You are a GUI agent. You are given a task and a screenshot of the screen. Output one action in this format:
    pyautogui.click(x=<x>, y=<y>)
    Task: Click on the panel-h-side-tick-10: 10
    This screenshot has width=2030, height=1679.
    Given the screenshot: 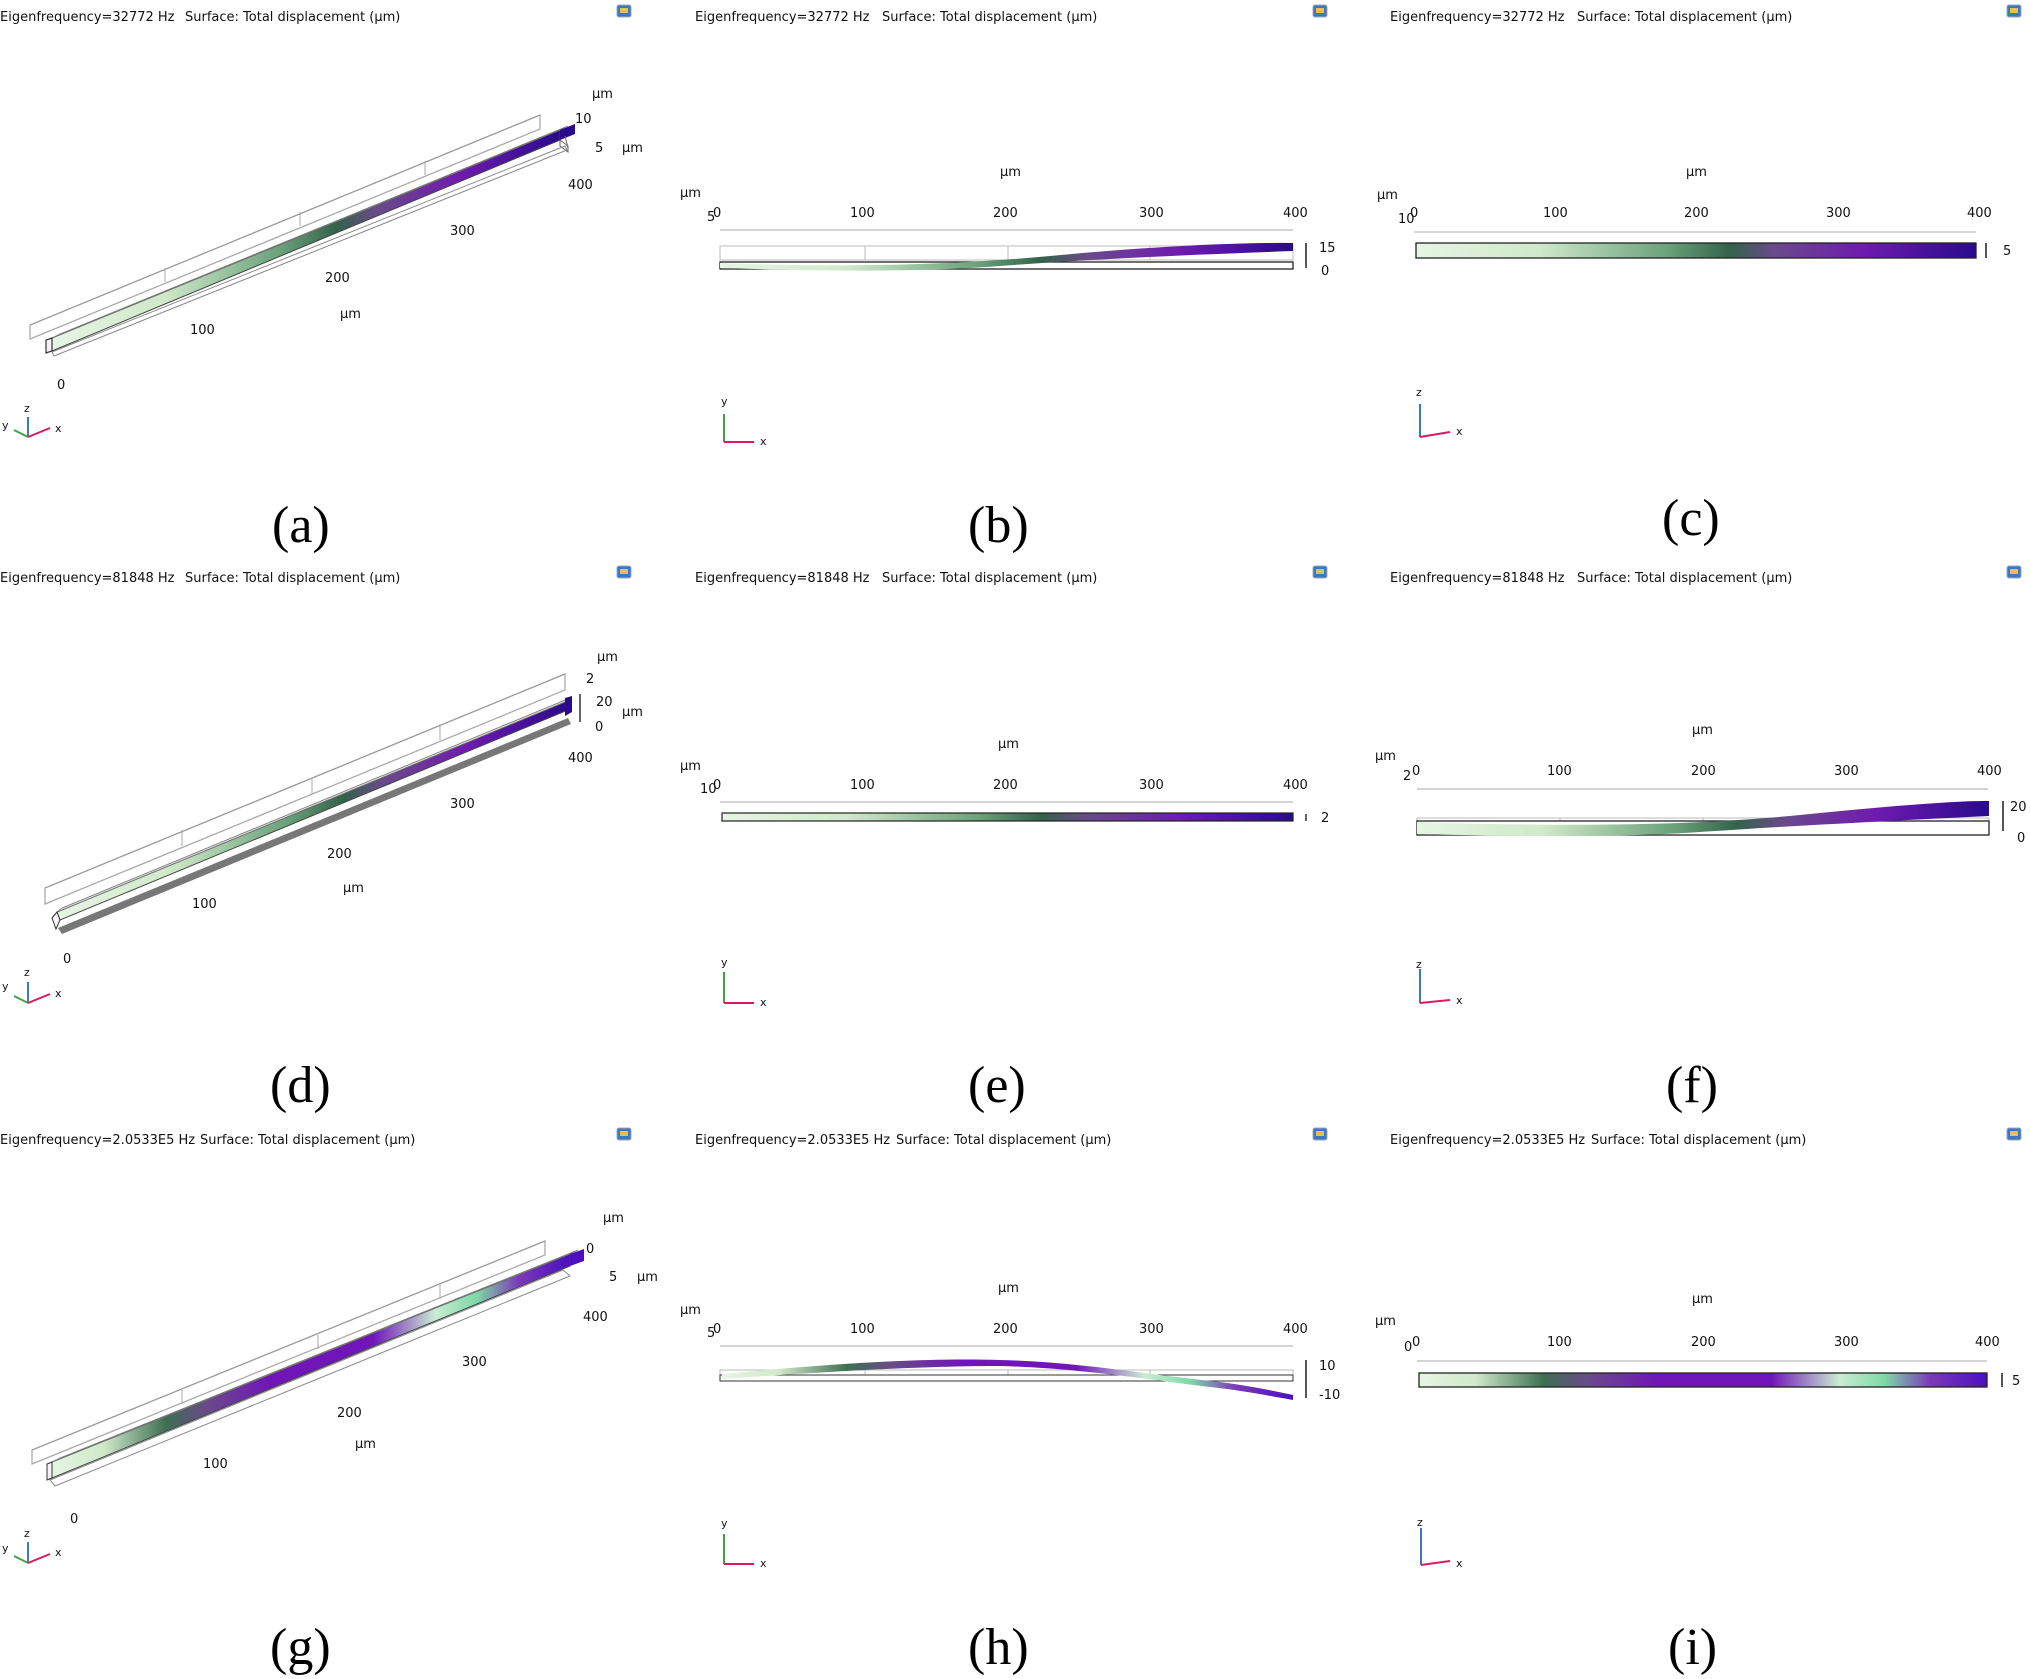 What is the action you would take?
    pyautogui.click(x=1327, y=1366)
    